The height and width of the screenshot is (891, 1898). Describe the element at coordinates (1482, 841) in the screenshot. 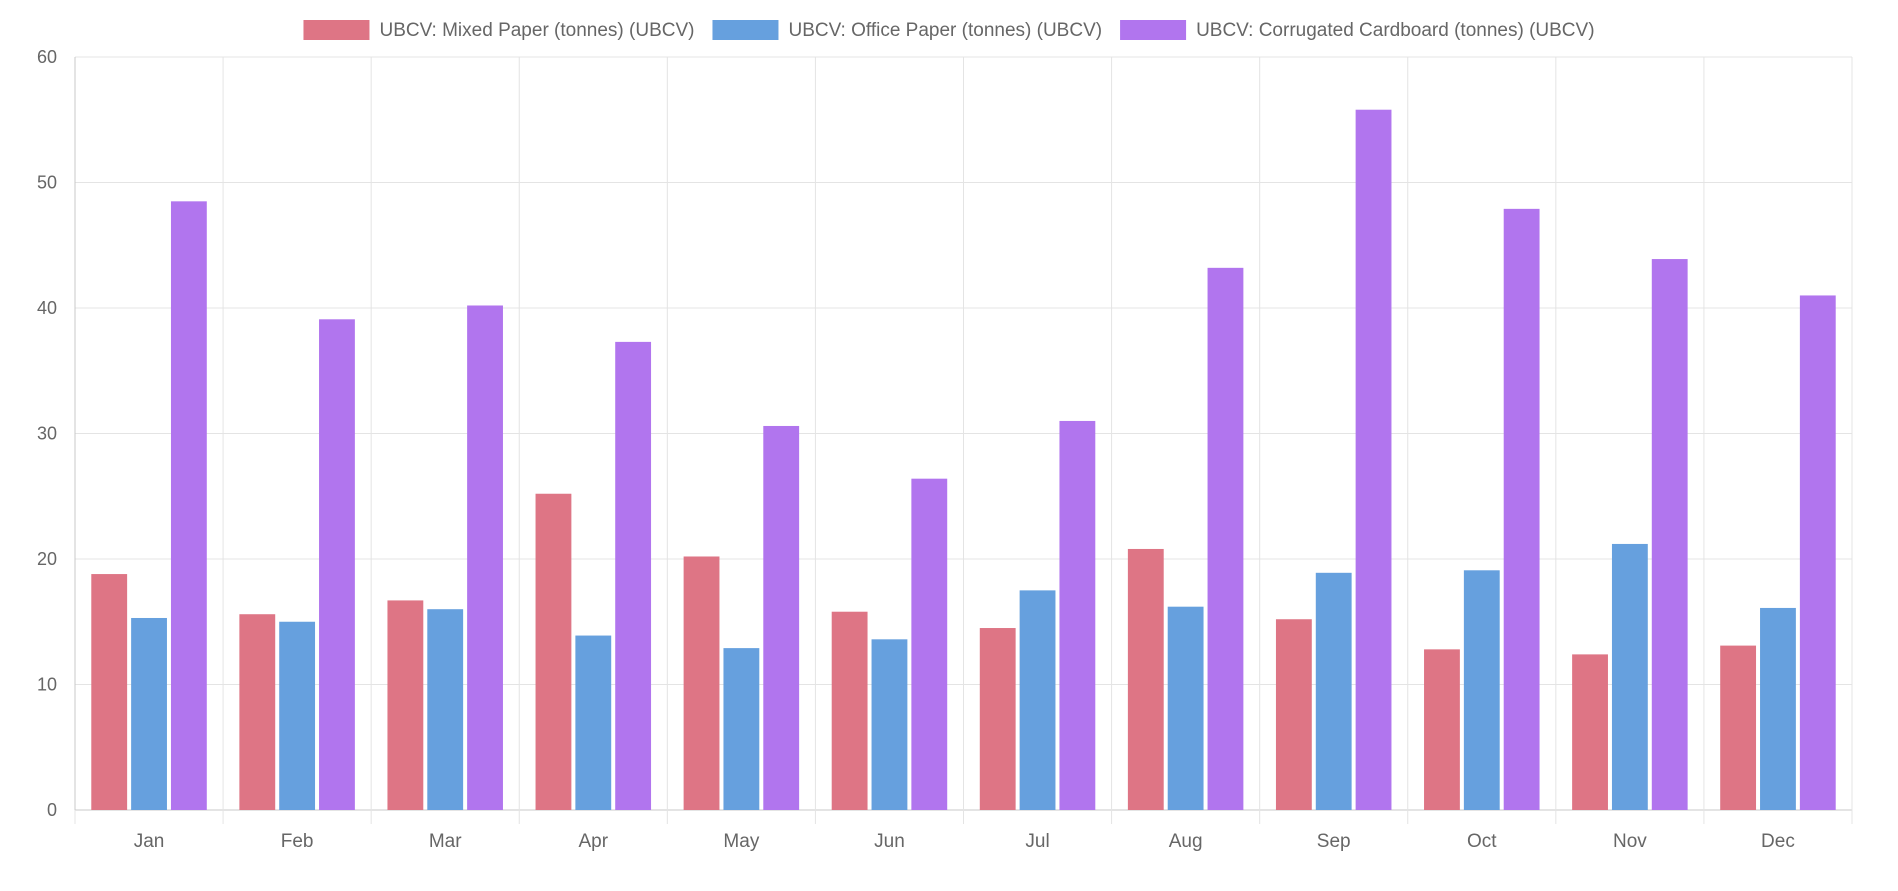

I see `x-tick-label: Oct` at that location.